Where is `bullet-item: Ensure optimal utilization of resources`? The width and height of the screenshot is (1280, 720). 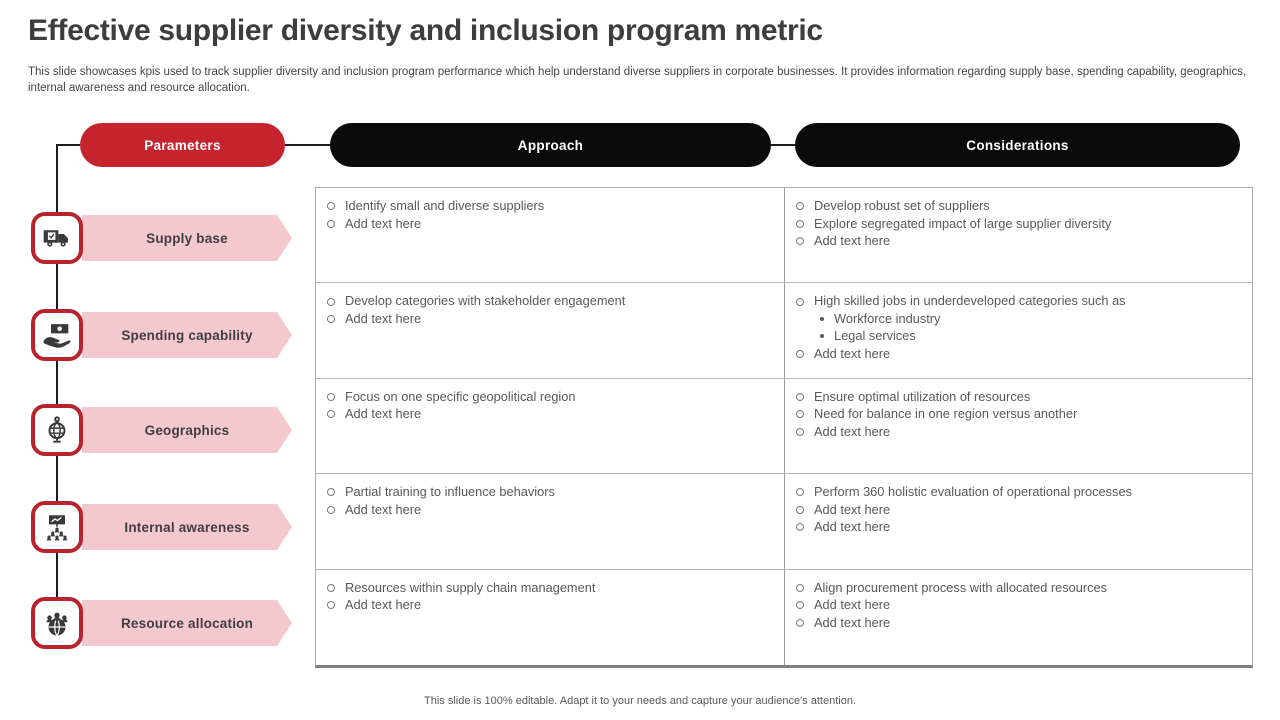
bullet-item: Ensure optimal utilization of resources is located at coordinates (1019, 397).